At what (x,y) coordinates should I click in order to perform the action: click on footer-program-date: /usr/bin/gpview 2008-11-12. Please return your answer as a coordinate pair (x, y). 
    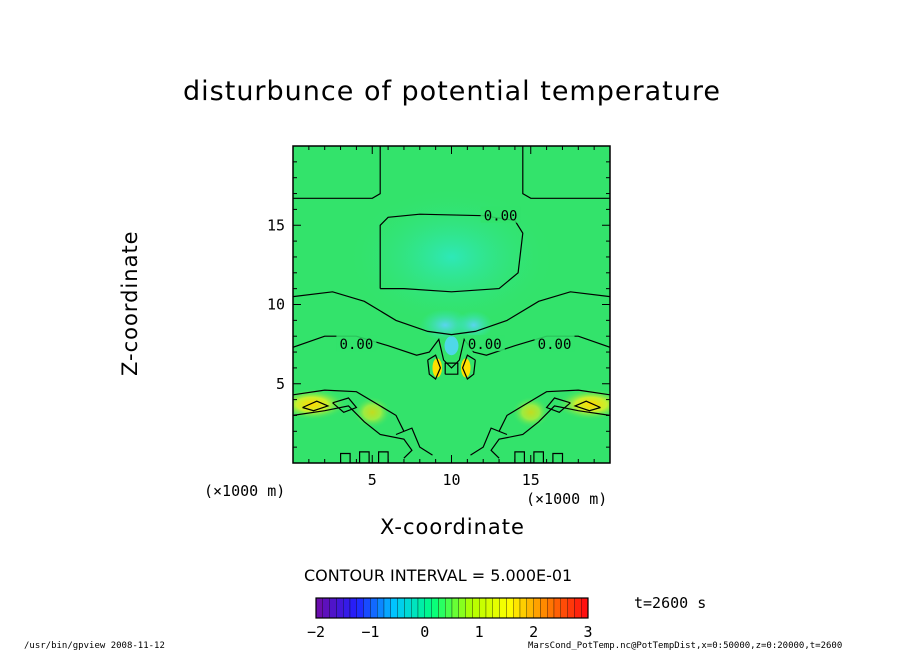
    Looking at the image, I should click on (94, 646).